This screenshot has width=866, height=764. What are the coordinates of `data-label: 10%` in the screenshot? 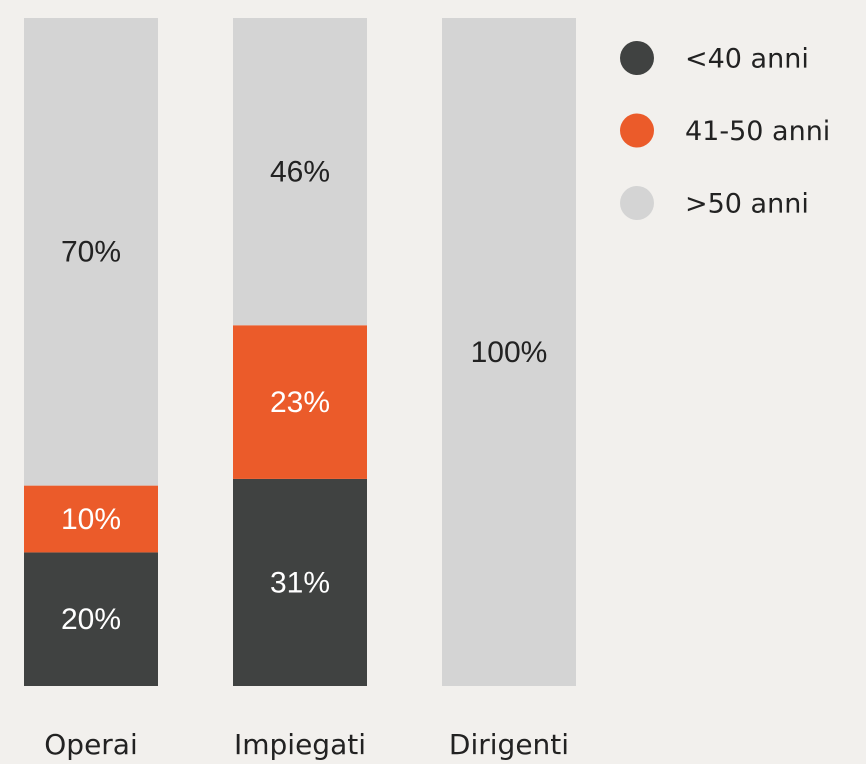 It's located at (91, 519).